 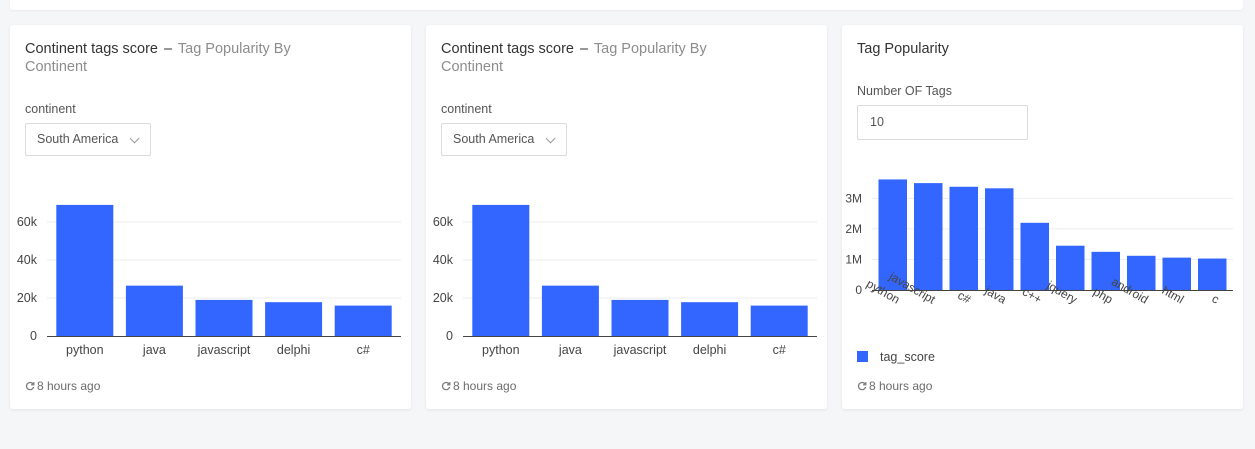 What do you see at coordinates (1007, 49) in the screenshot?
I see `widget-title: Tag Popularity` at bounding box center [1007, 49].